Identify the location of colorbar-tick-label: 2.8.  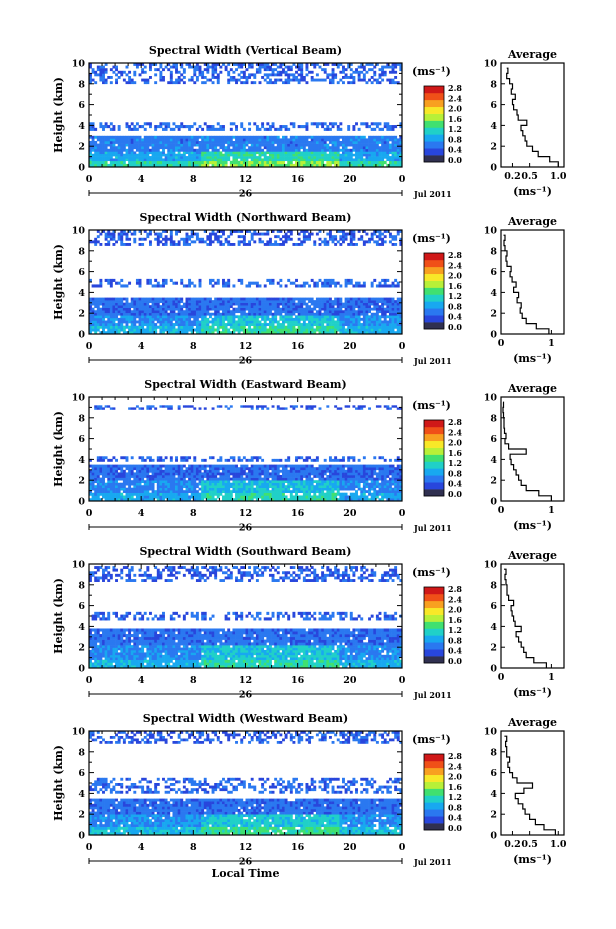
(455, 255).